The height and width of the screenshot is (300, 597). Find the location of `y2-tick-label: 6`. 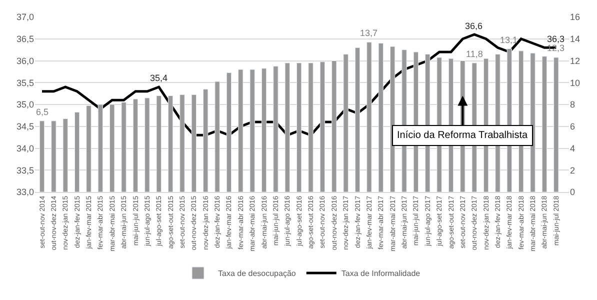

y2-tick-label: 6 is located at coordinates (573, 127).